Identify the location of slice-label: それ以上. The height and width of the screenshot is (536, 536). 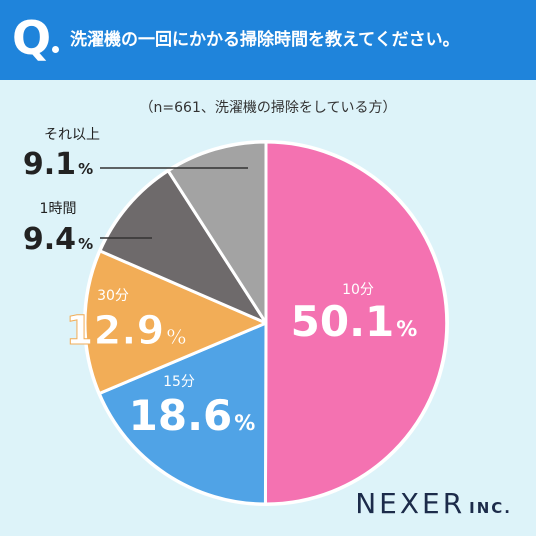
(72, 135).